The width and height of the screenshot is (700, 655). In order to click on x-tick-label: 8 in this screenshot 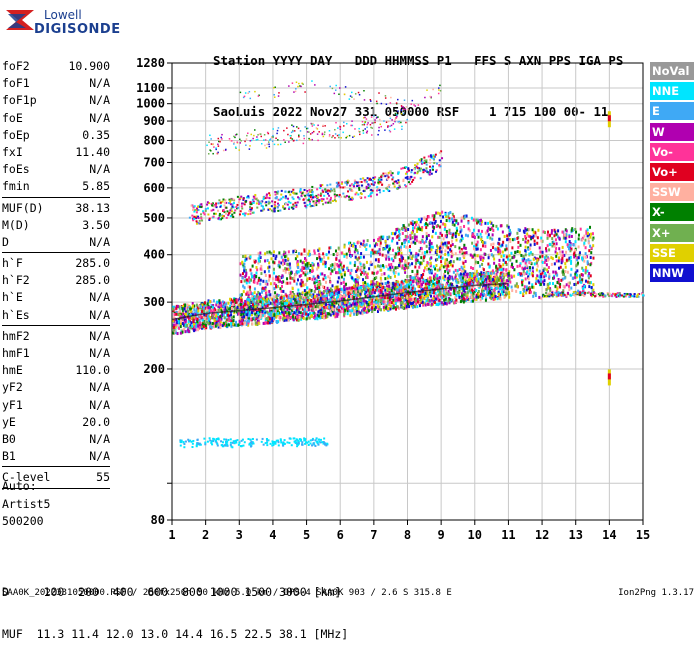, I will do `click(407, 535)`.